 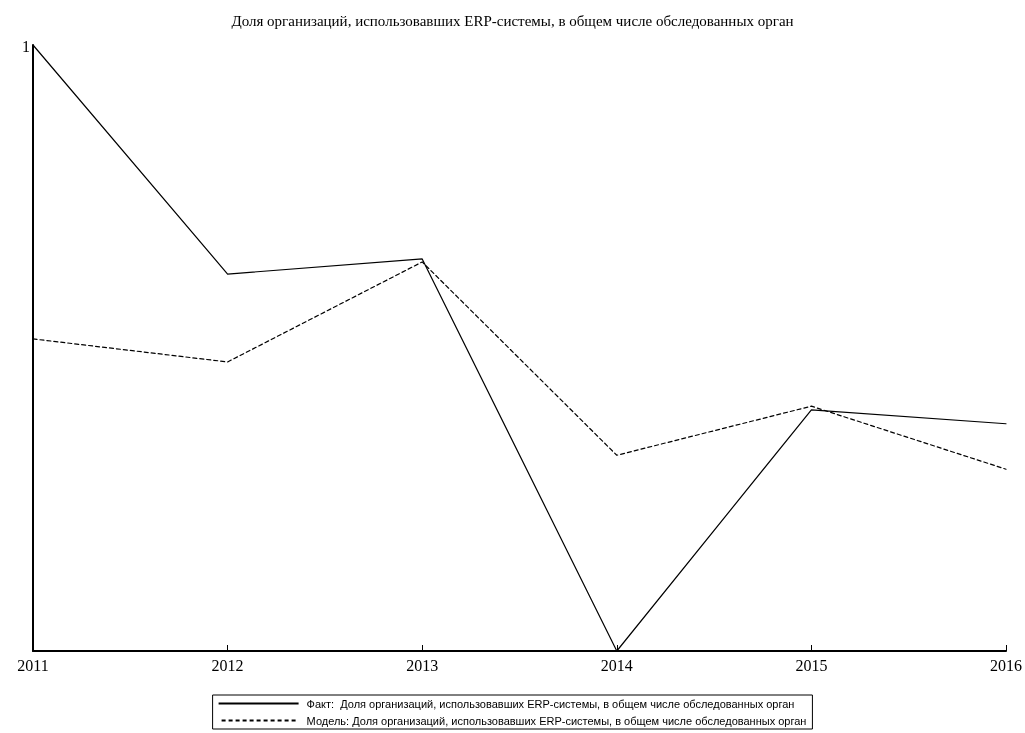 I want to click on x-tick-label: 2012, so click(x=227, y=665).